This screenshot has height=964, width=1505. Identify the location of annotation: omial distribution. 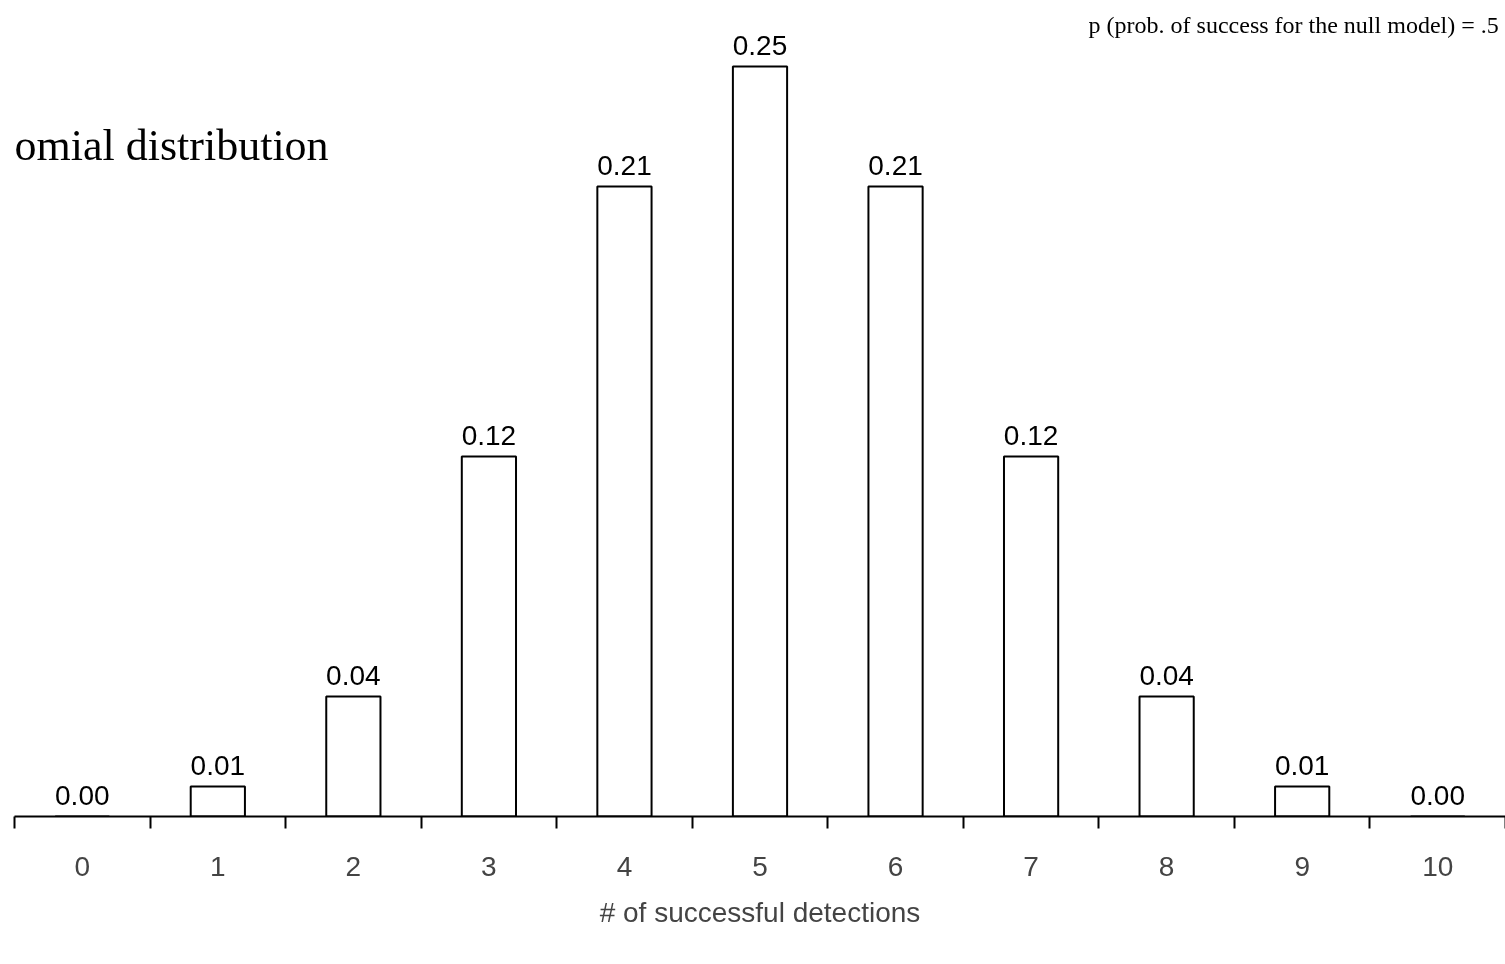
(171, 146).